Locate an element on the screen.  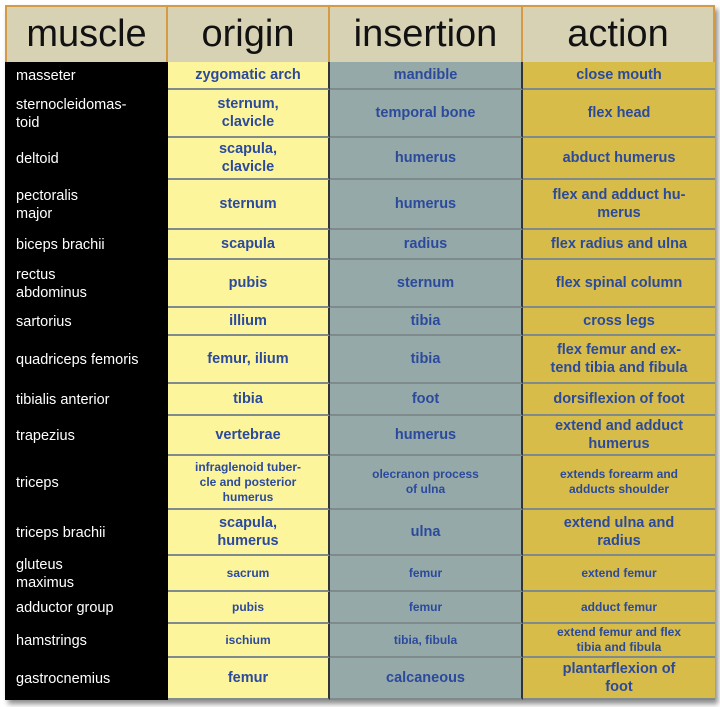
origin-cell: sacrum is located at coordinates (249, 574).